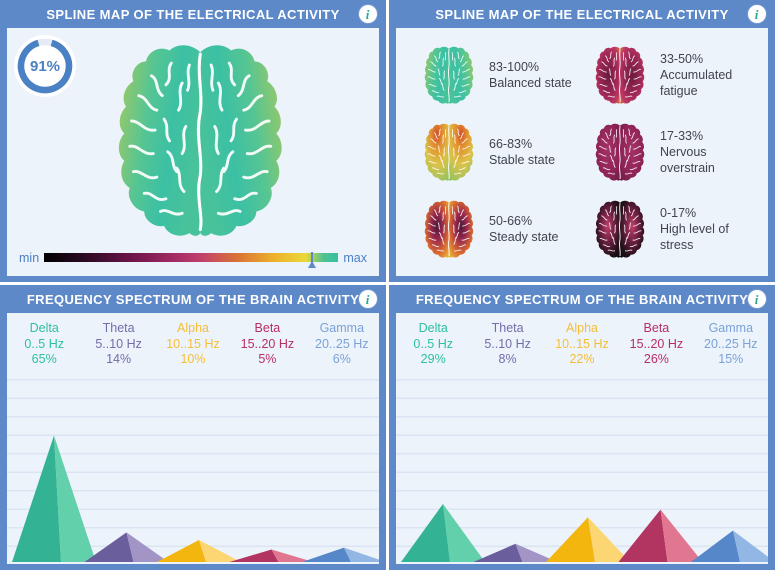 The image size is (775, 570). What do you see at coordinates (200, 140) in the screenshot?
I see `brain-map-image` at bounding box center [200, 140].